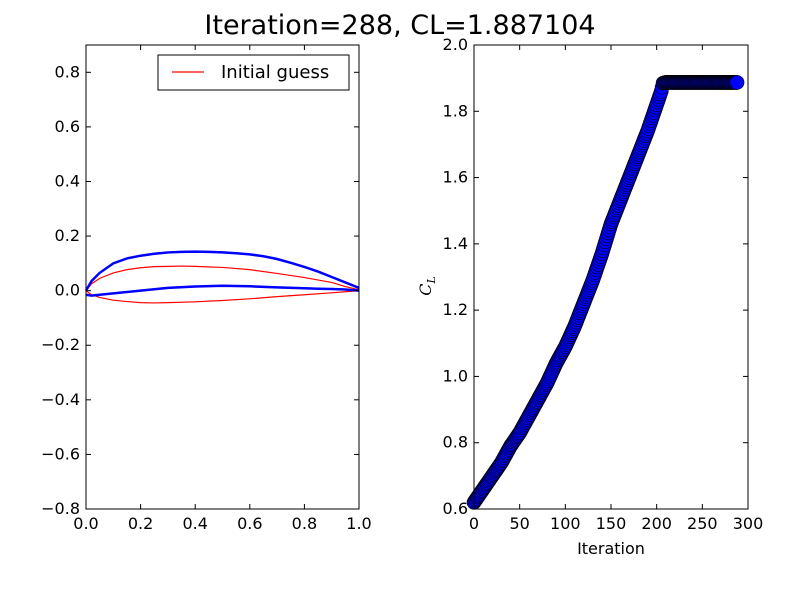  Describe the element at coordinates (737, 82) in the screenshot. I see `cl-data-point` at that location.